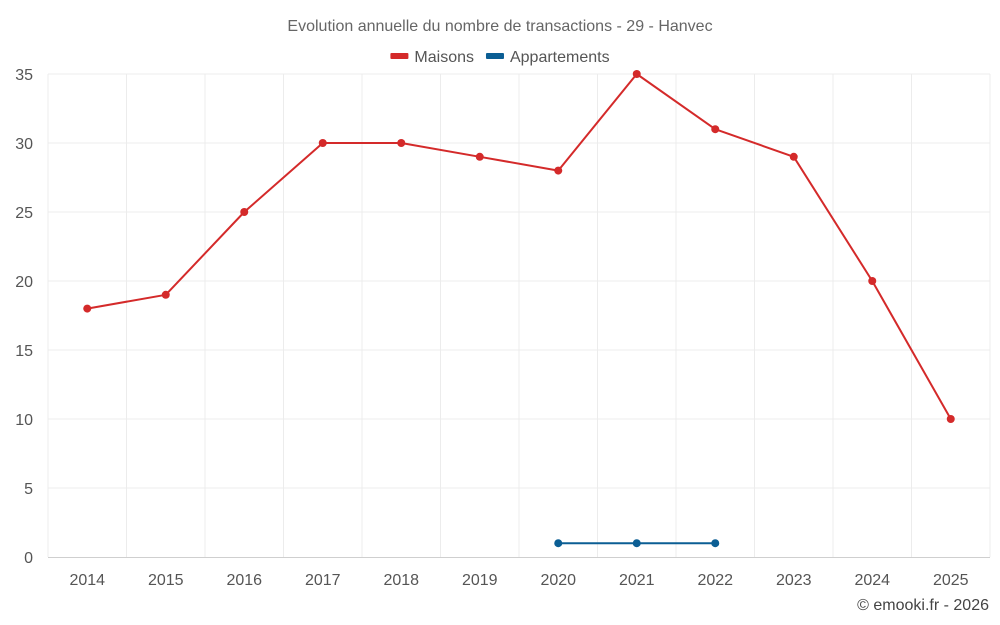 This screenshot has height=625, width=1000. Describe the element at coordinates (872, 580) in the screenshot. I see `x-tick-label: 2024` at that location.